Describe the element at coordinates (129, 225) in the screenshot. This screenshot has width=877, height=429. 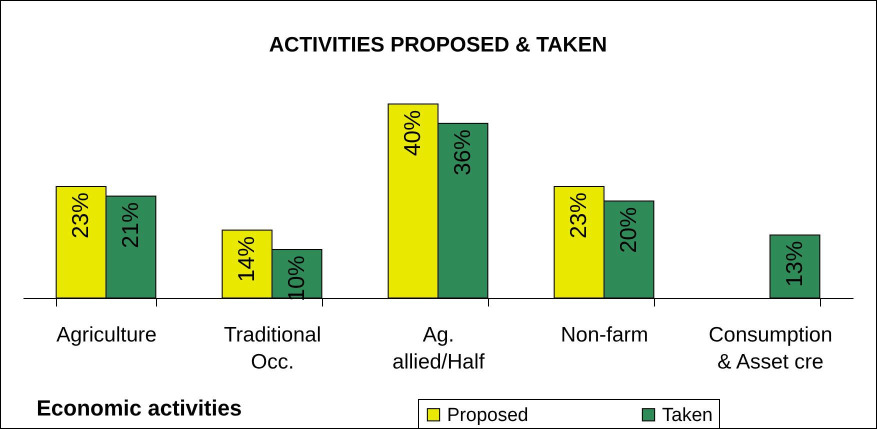
I see `data-label: 21%` at that location.